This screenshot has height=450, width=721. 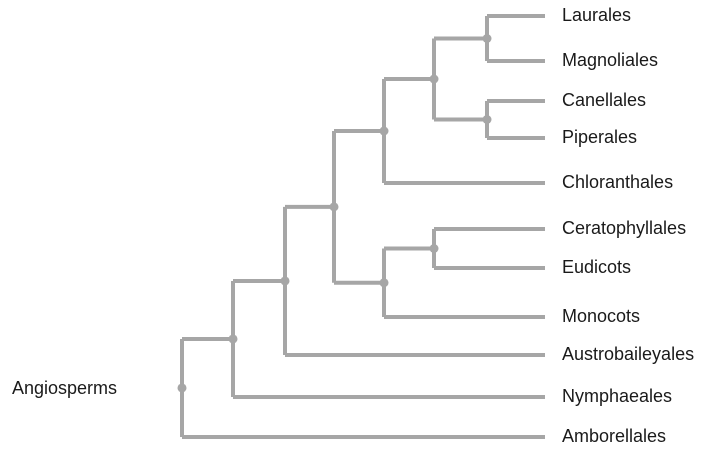 I want to click on leaf-label-canellales: Canellales, so click(x=604, y=100).